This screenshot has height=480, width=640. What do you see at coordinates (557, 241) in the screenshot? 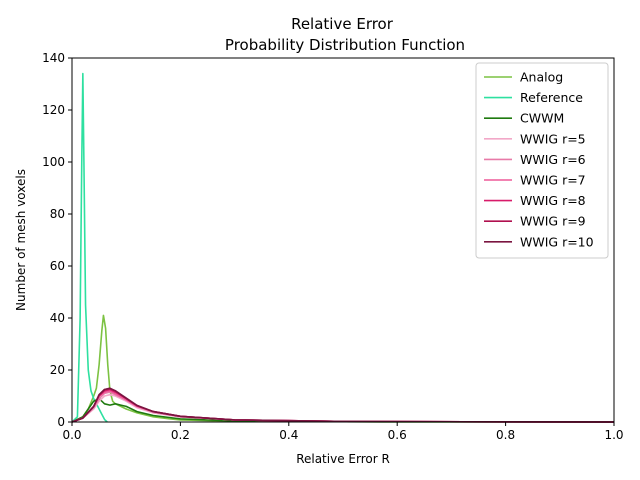
I see `legend-label: WWIG r=10` at bounding box center [557, 241].